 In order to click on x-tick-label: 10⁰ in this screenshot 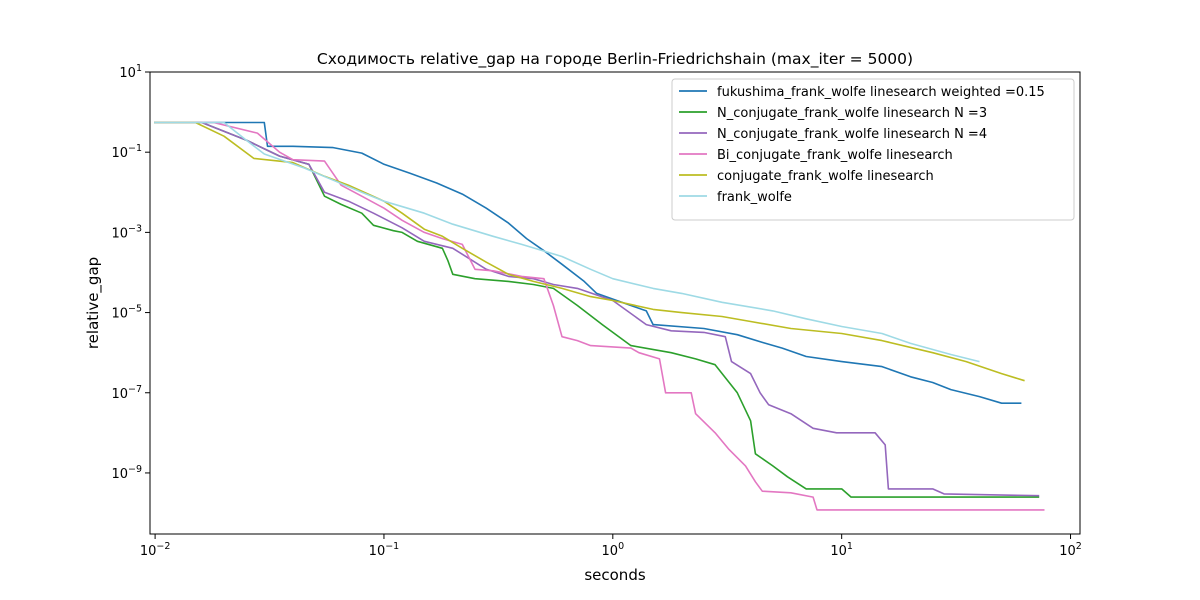, I will do `click(613, 550)`.